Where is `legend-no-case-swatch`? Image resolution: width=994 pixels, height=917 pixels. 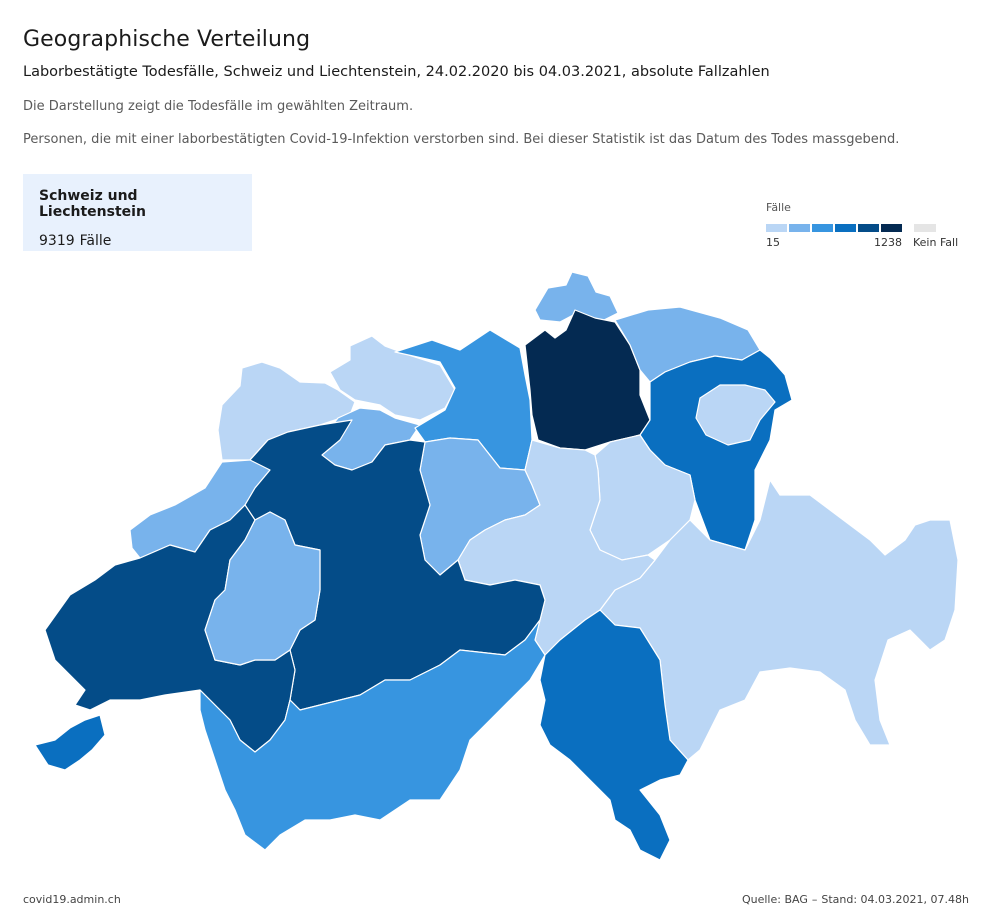
legend-no-case-swatch is located at coordinates (925, 228).